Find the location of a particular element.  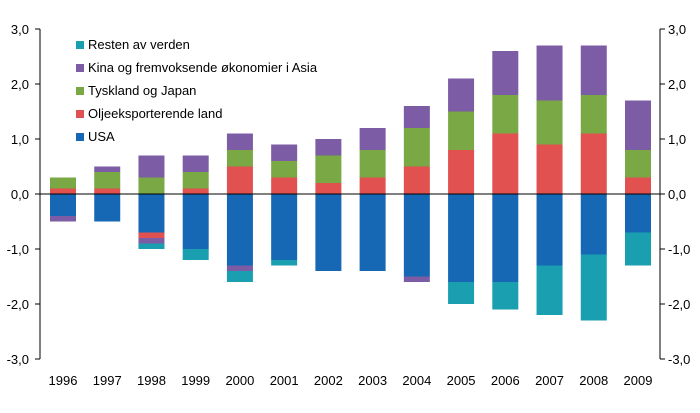

legend-label: Tyskland og Japan is located at coordinates (142, 90).